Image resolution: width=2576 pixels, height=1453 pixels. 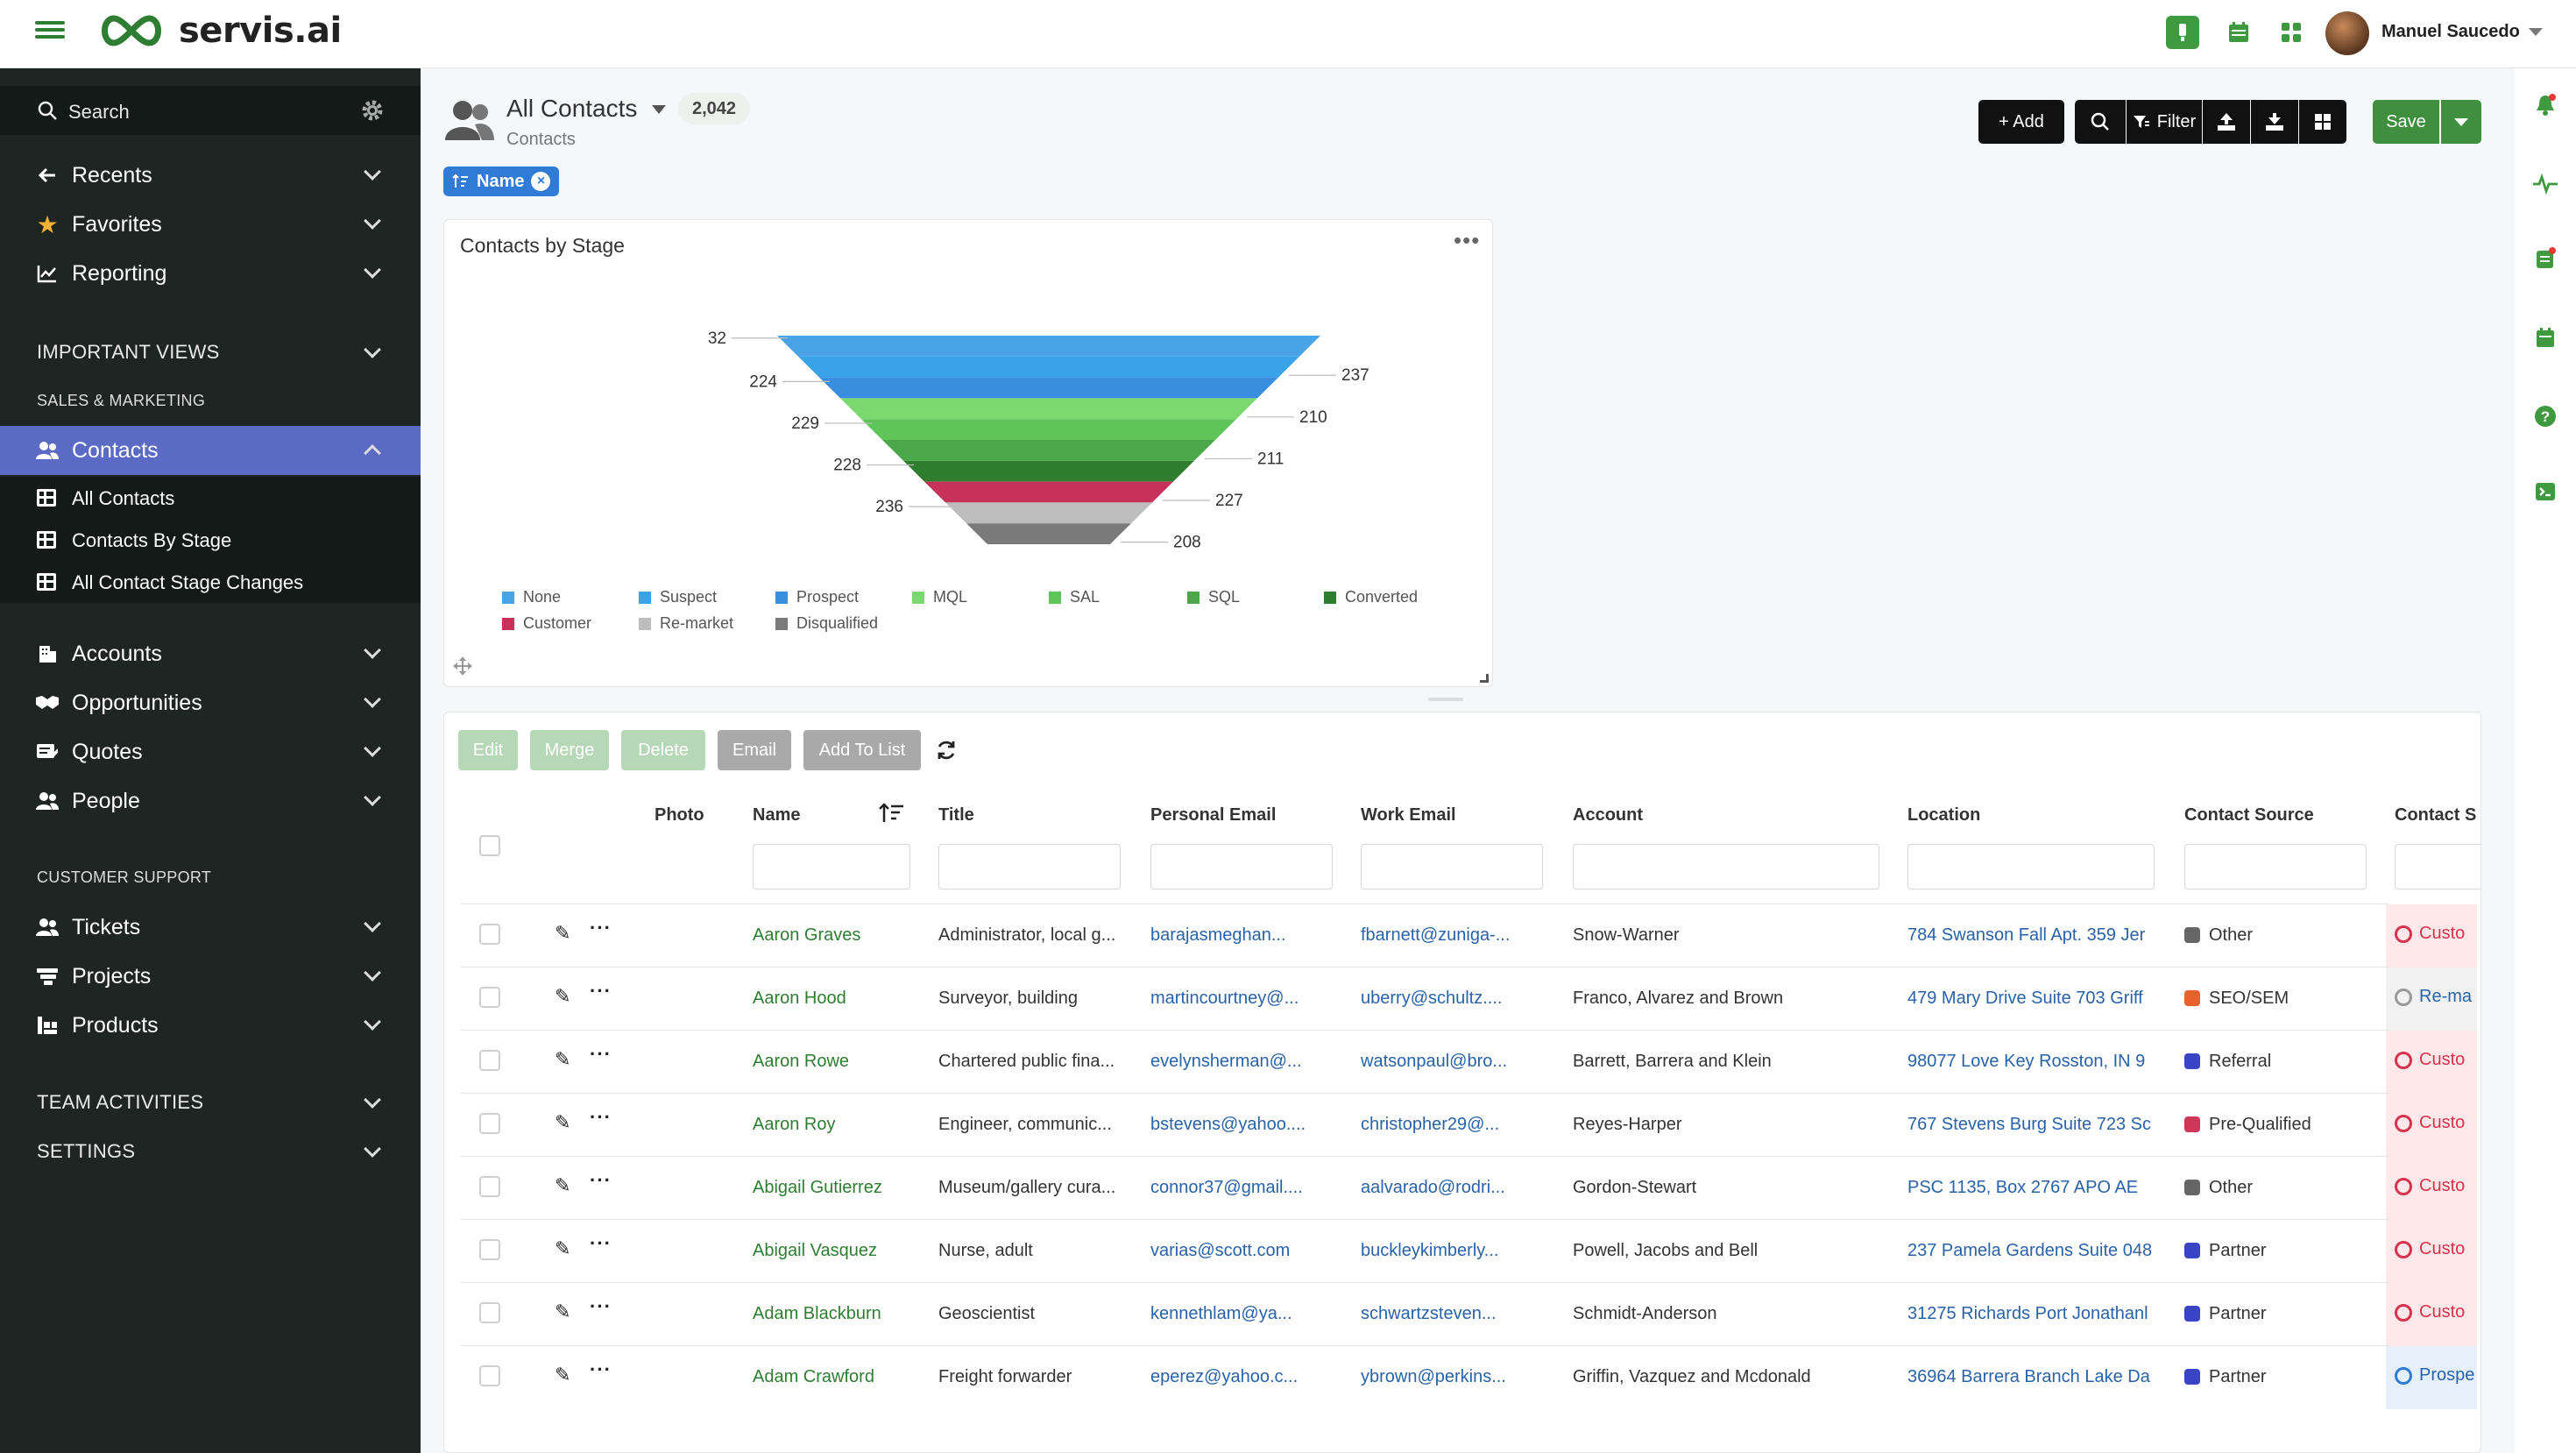 I want to click on legend-item: Customer, so click(x=546, y=623).